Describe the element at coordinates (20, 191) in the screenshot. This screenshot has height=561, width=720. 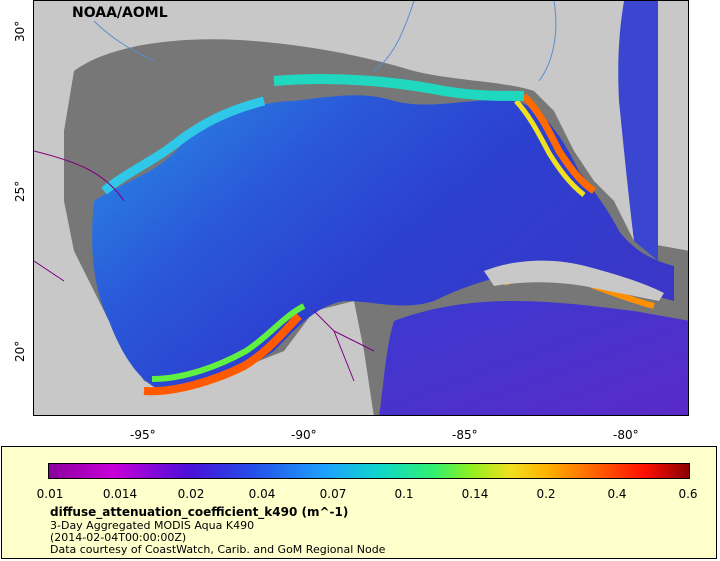
I see `lat-tick-25: 25°` at that location.